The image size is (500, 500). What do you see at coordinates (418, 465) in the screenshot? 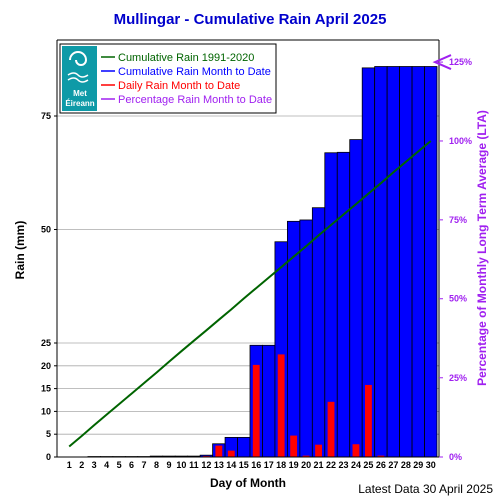
I see `x-tick-label: 29` at bounding box center [418, 465].